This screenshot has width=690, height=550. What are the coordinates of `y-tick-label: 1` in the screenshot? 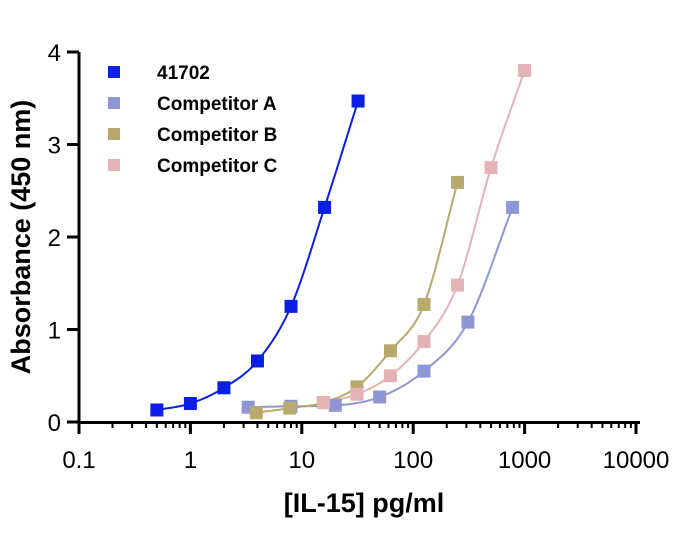 It's located at (54, 331).